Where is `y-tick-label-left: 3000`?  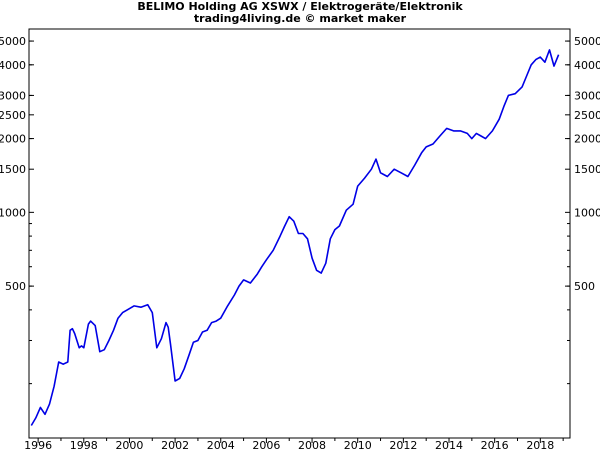
y-tick-label-left: 3000 is located at coordinates (13, 95).